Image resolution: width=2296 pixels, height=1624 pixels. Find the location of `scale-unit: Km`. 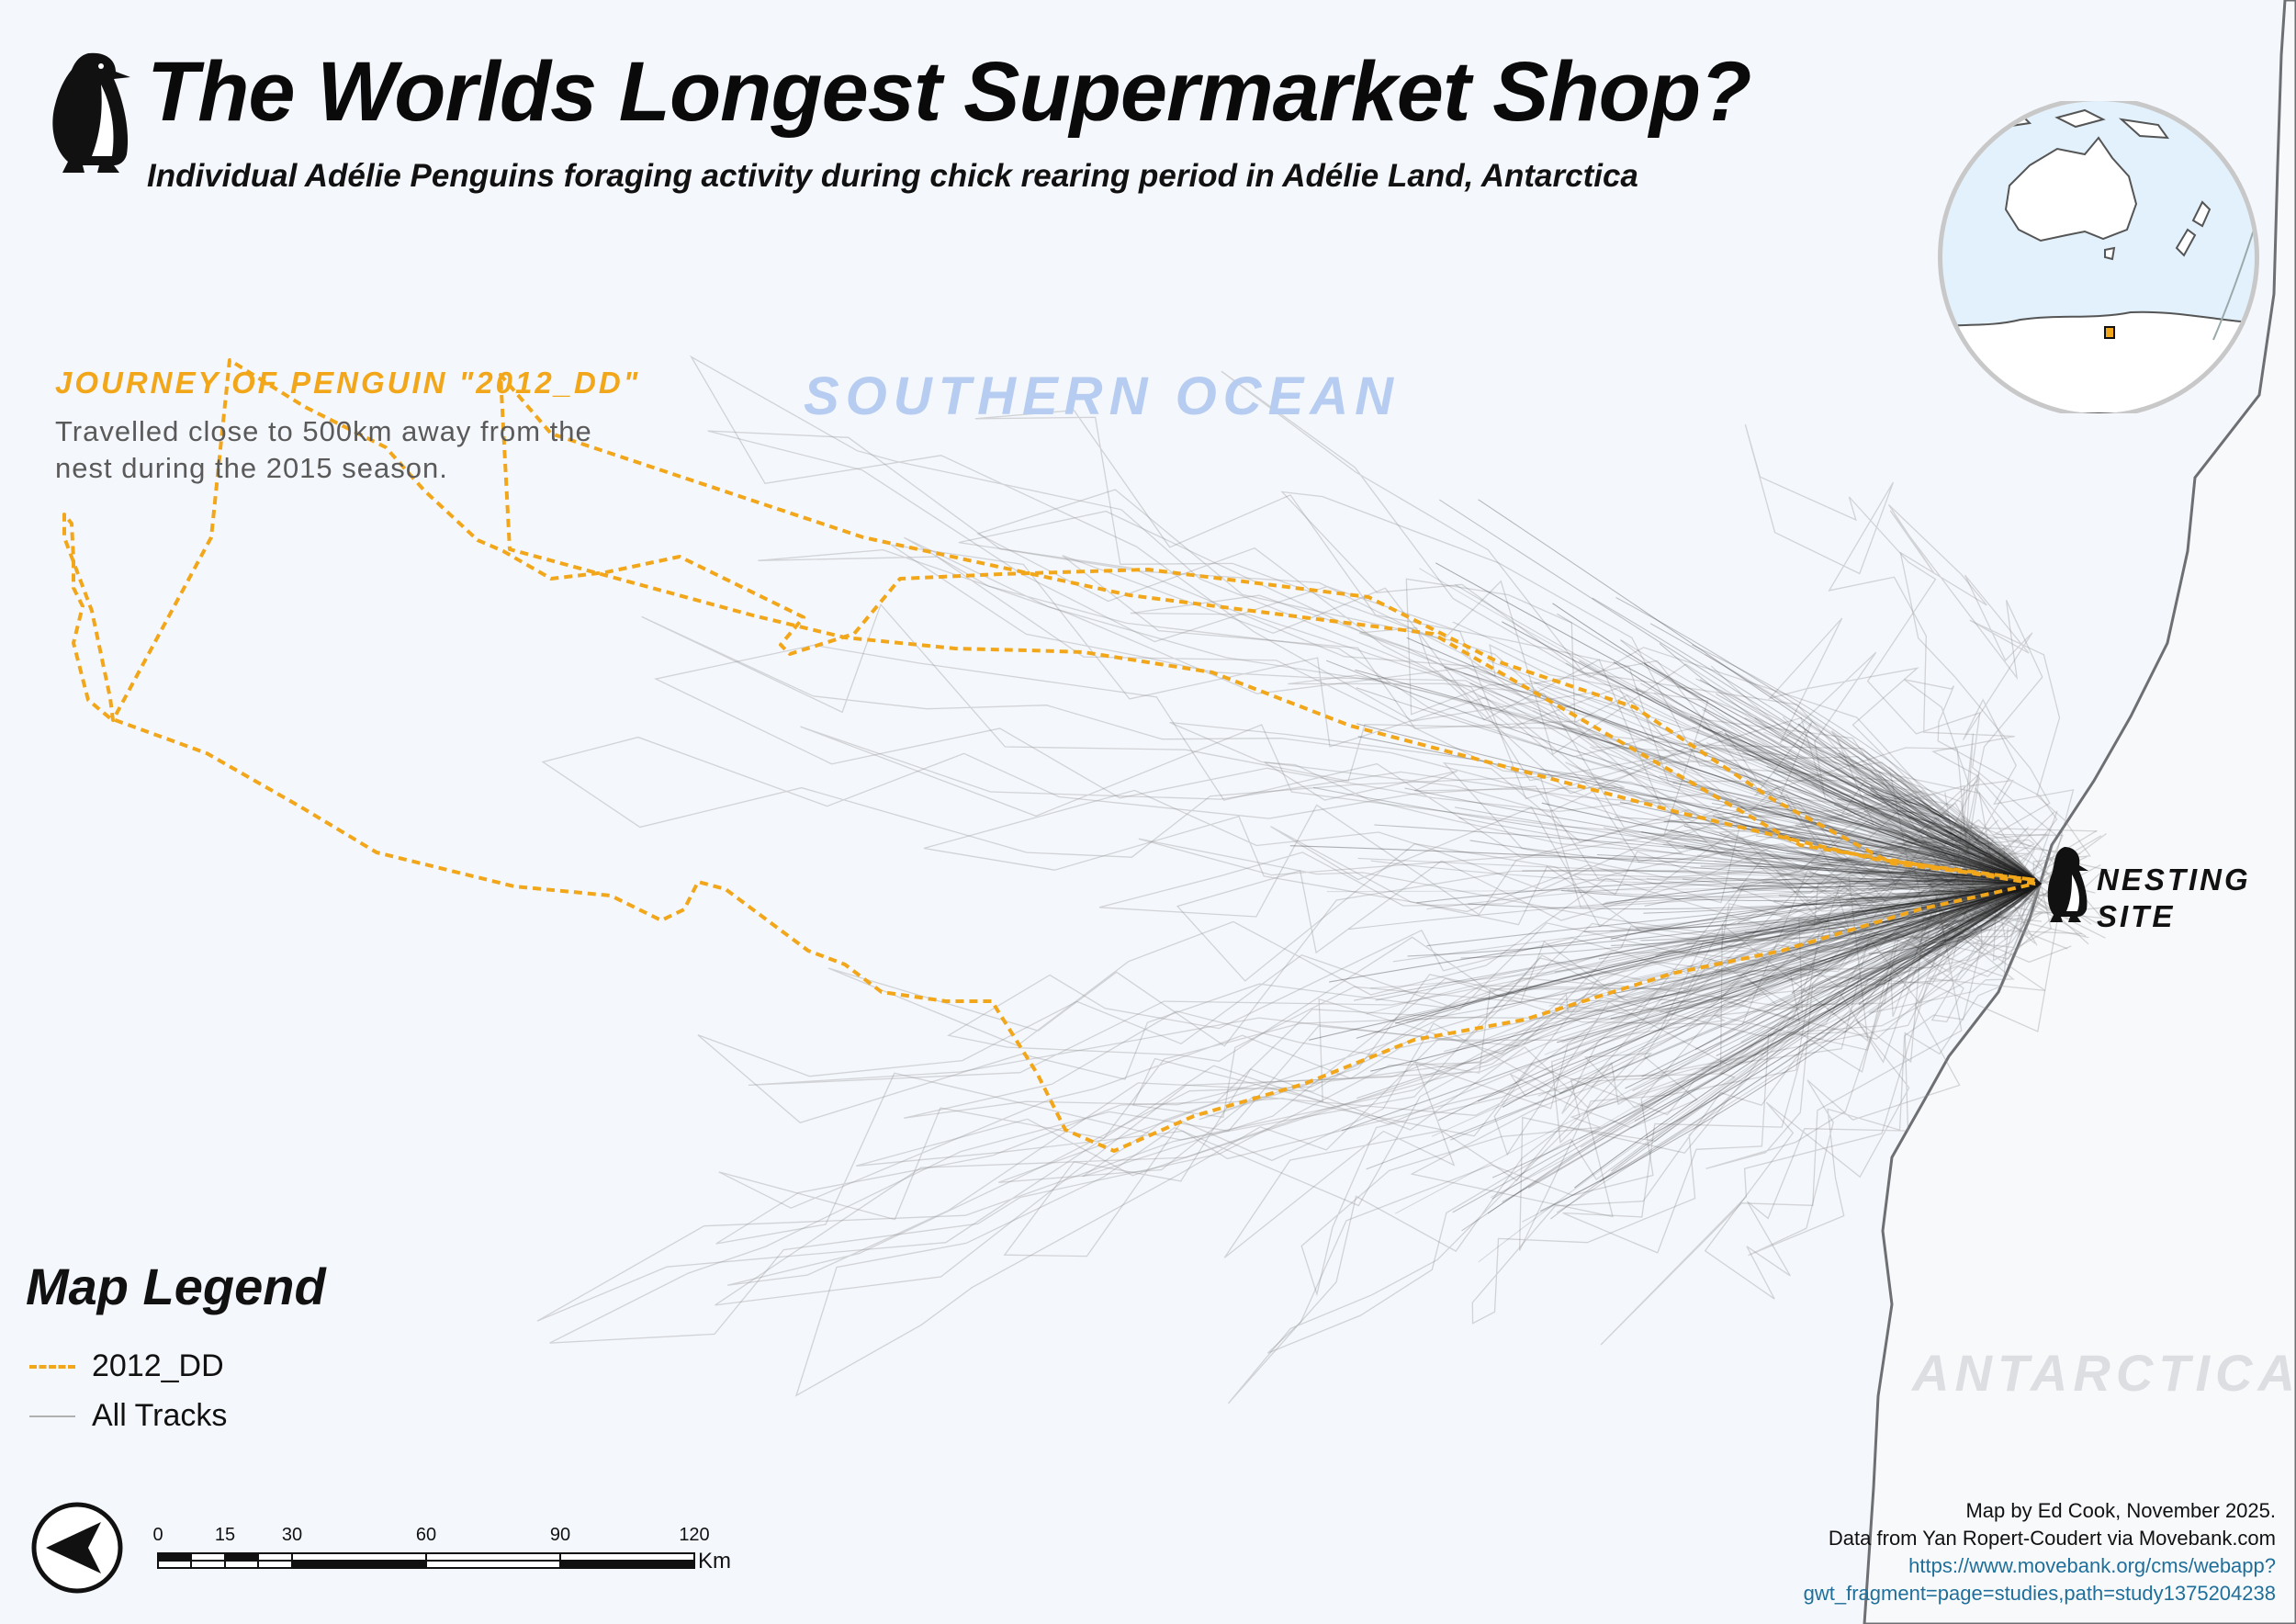

scale-unit: Km is located at coordinates (715, 1561).